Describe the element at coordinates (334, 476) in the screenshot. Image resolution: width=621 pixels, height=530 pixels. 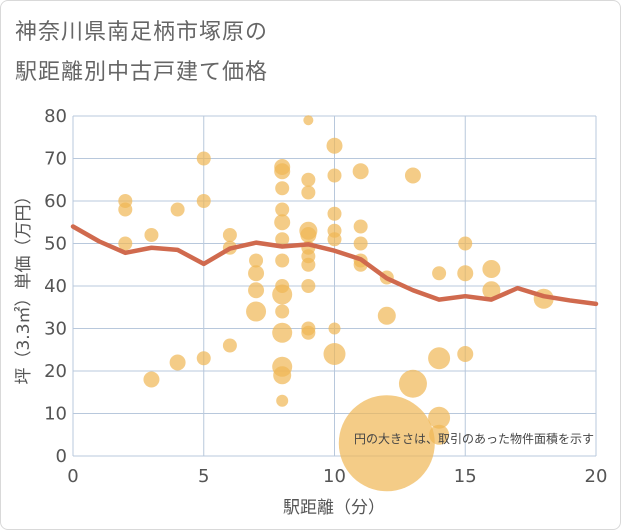
I see `x-tick-label: 10` at that location.